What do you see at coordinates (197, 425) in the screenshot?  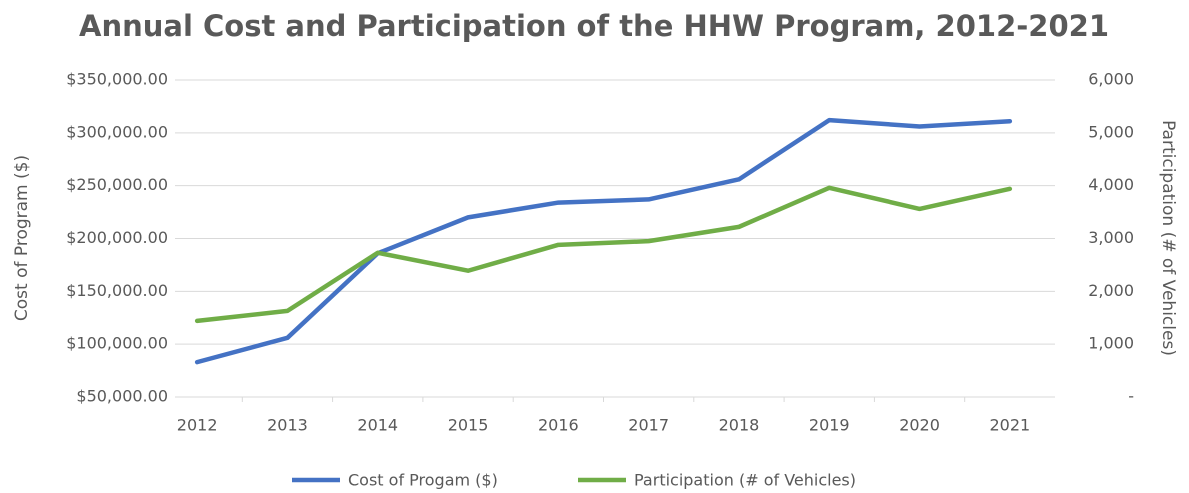 I see `x-tick-label: 2012` at bounding box center [197, 425].